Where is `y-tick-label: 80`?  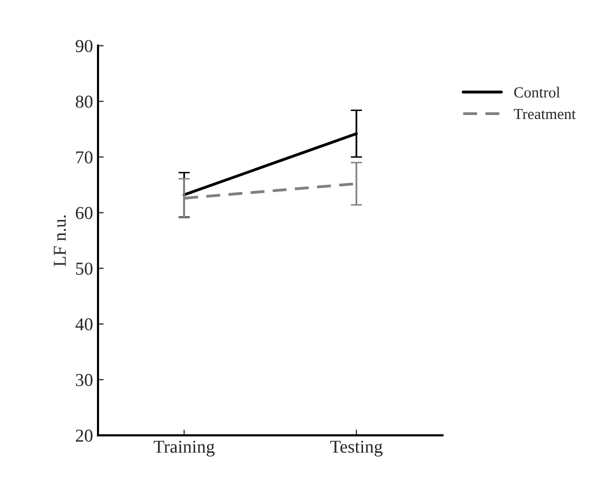
y-tick-label: 80 is located at coordinates (84, 102).